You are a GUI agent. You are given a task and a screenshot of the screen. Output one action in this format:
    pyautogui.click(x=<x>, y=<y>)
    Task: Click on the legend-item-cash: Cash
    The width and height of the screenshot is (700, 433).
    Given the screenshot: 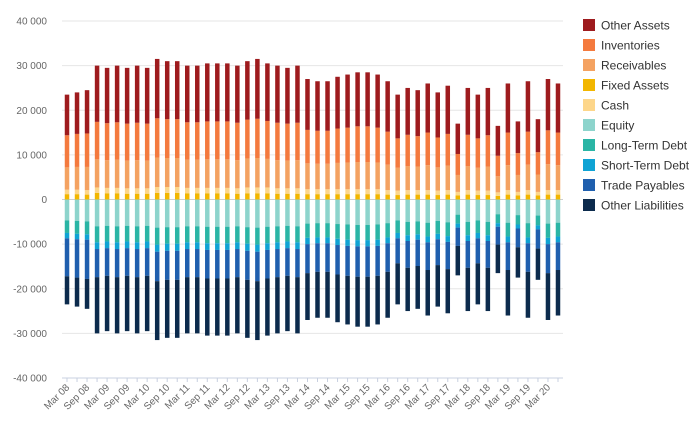 What is the action you would take?
    pyautogui.click(x=606, y=106)
    